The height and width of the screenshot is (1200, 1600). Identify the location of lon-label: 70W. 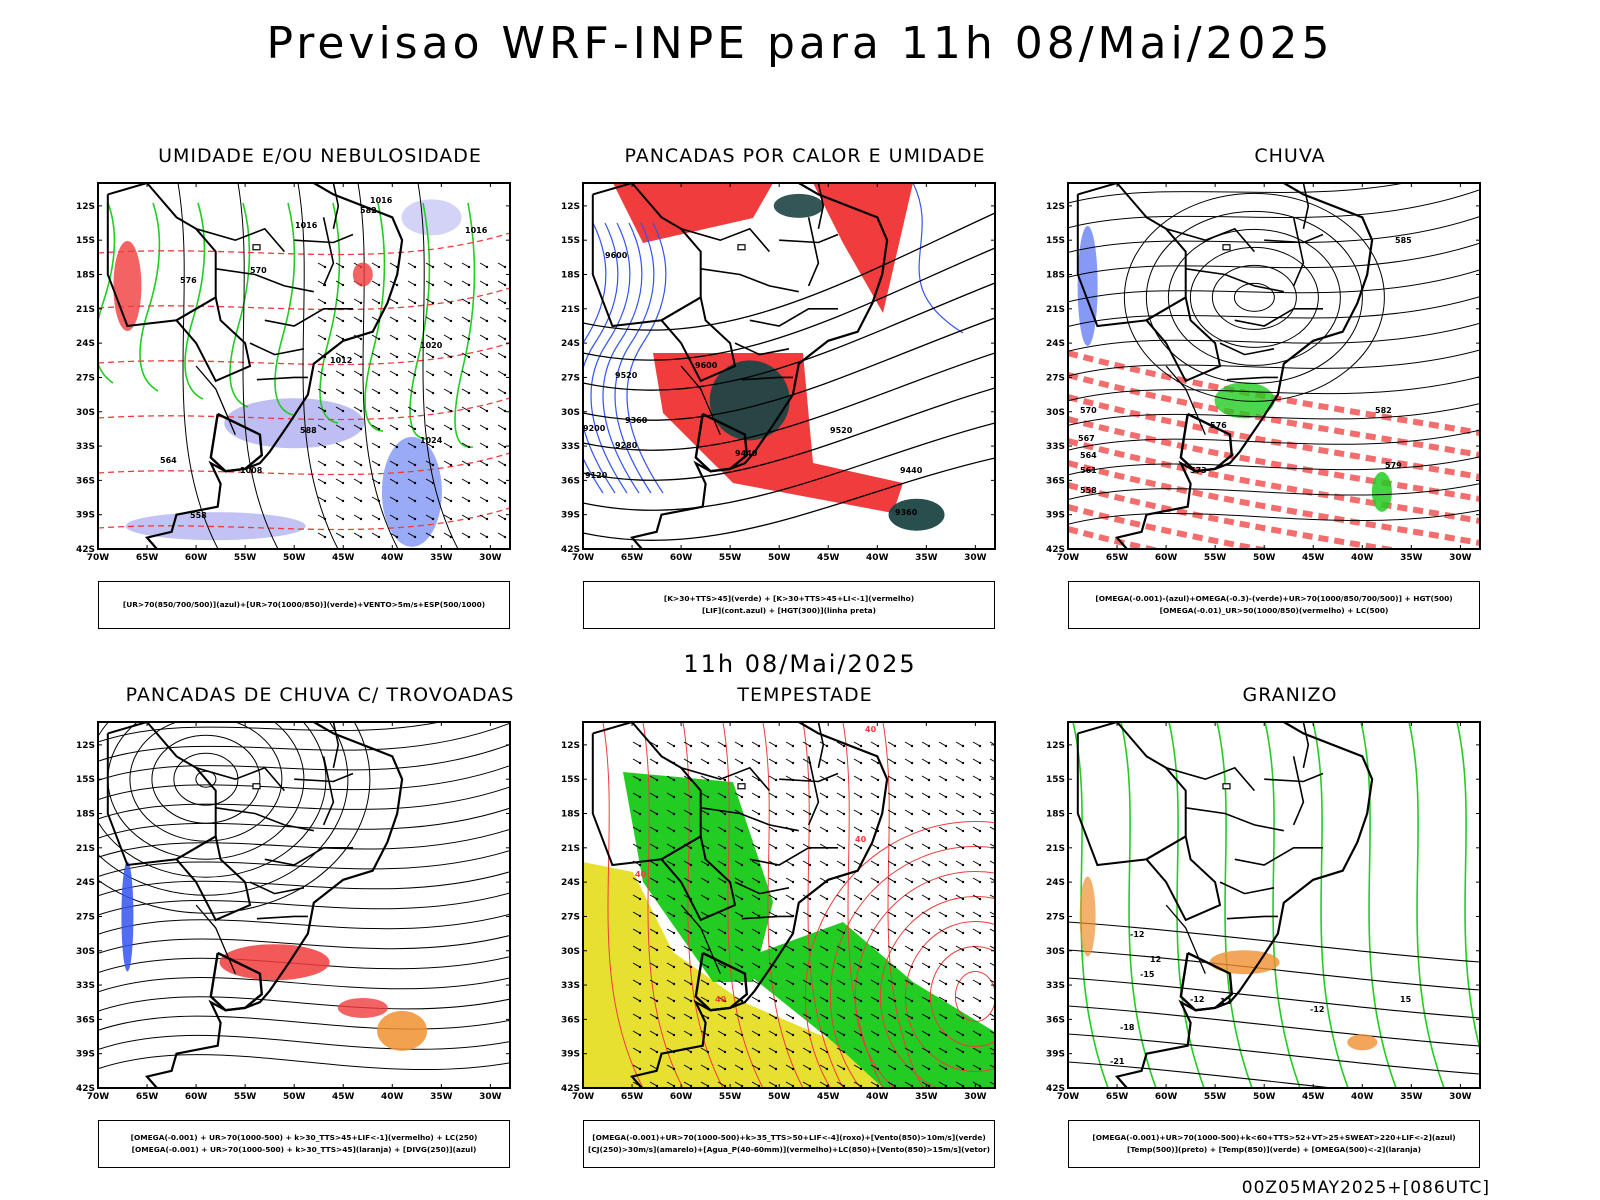
(1068, 1097).